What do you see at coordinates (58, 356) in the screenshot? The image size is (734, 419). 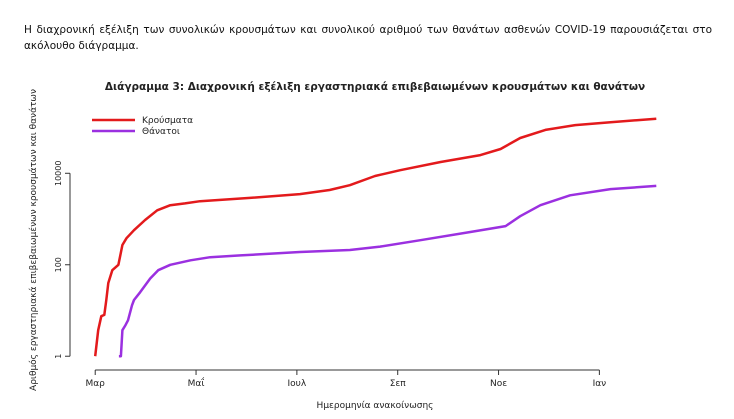 I see `y-tick-label: 1` at bounding box center [58, 356].